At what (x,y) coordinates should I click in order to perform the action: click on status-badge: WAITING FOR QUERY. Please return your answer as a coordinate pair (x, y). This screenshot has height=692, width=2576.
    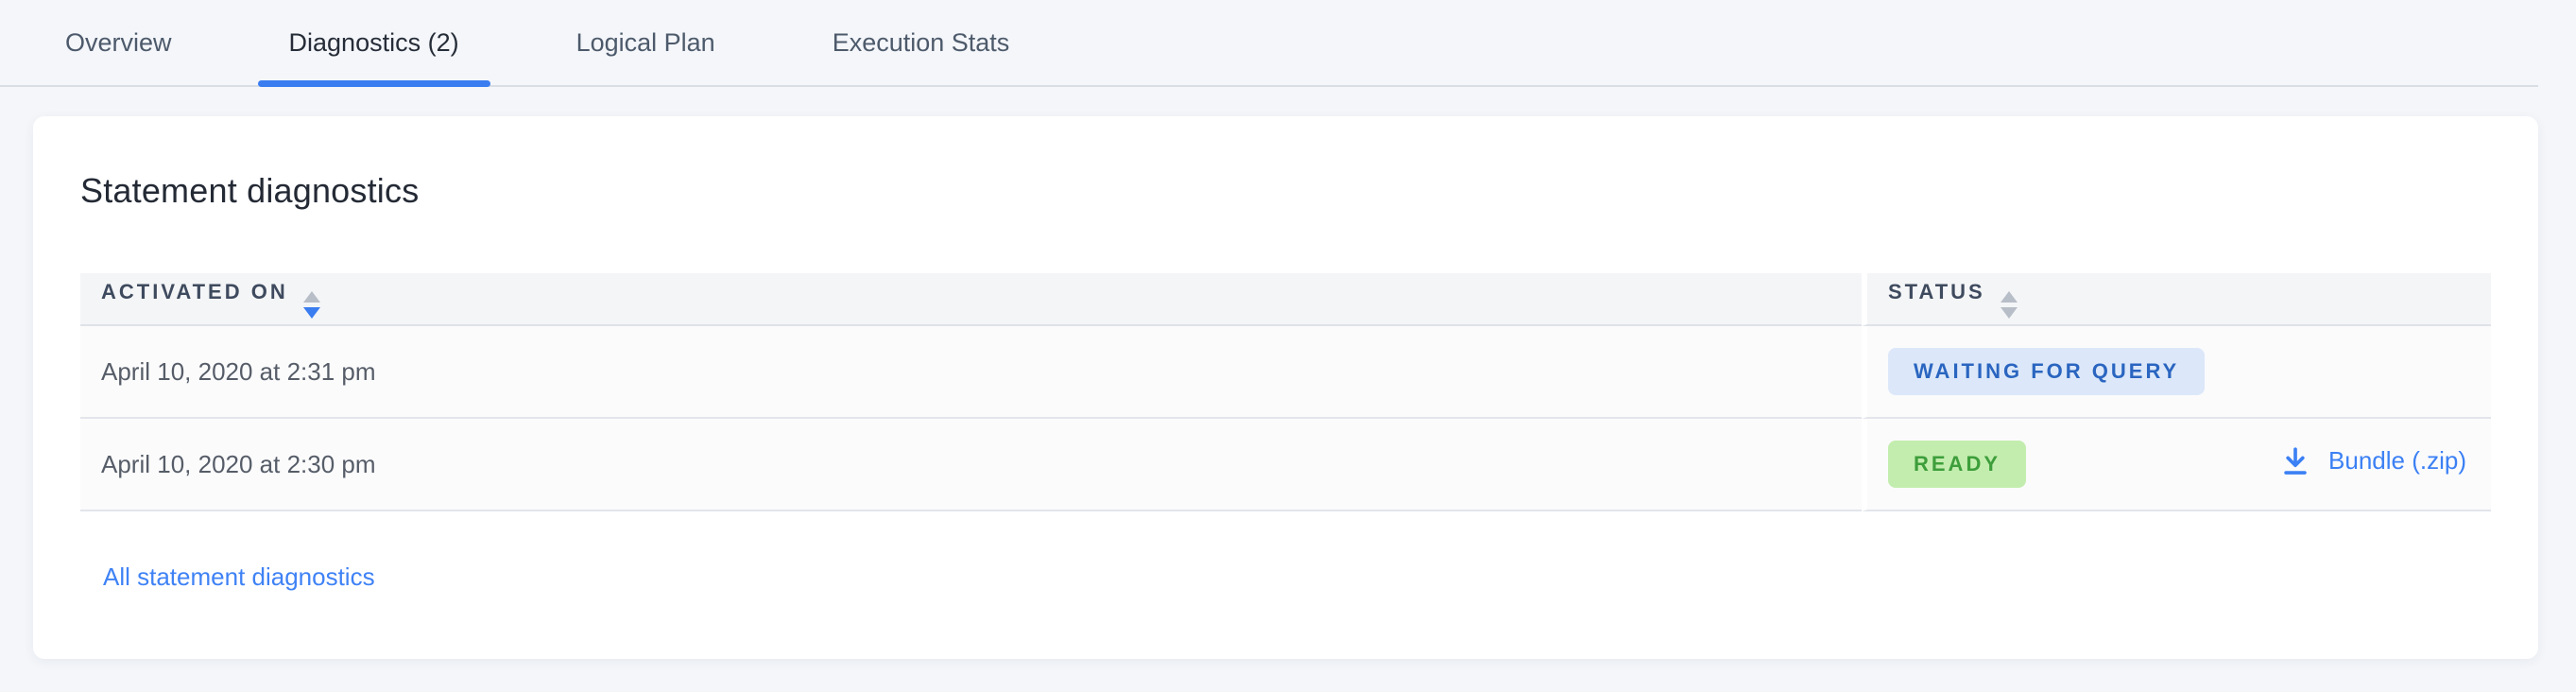
    Looking at the image, I should click on (2047, 372).